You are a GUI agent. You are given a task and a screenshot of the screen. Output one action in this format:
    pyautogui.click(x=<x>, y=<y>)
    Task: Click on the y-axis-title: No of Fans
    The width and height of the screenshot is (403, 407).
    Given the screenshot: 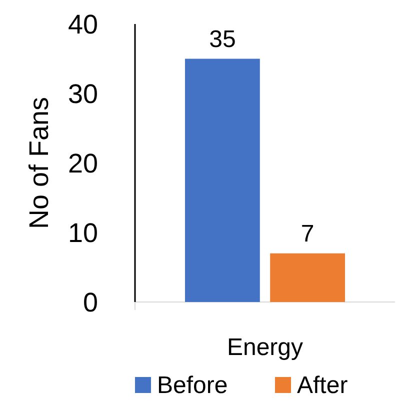 What is the action you would take?
    pyautogui.click(x=39, y=163)
    